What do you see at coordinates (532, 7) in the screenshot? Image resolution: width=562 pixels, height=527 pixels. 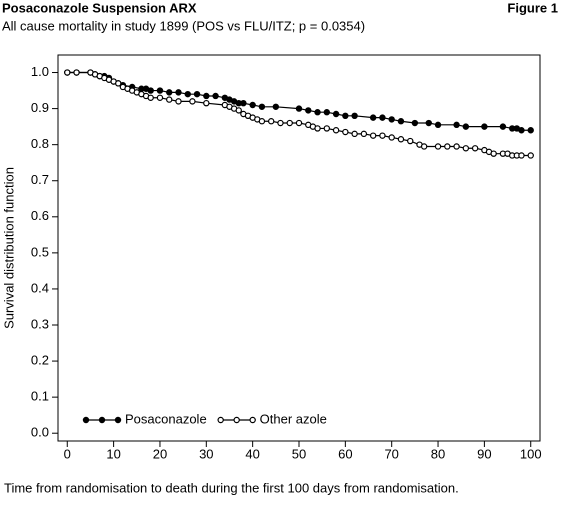 I see `figure-label: Figure 1` at bounding box center [532, 7].